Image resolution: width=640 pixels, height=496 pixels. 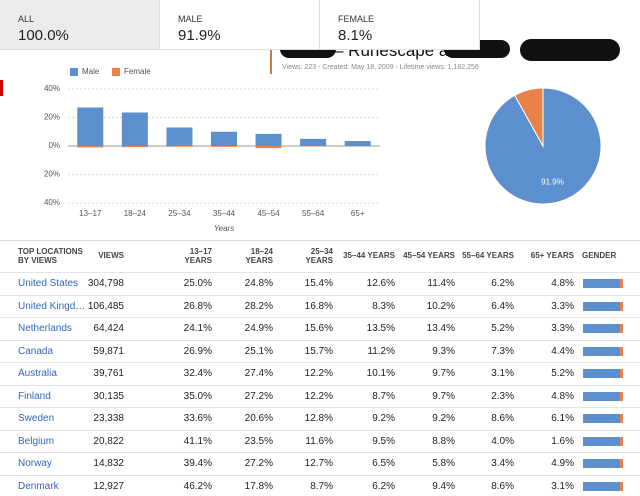 I want to click on cell: 24.9%, so click(x=258, y=328).